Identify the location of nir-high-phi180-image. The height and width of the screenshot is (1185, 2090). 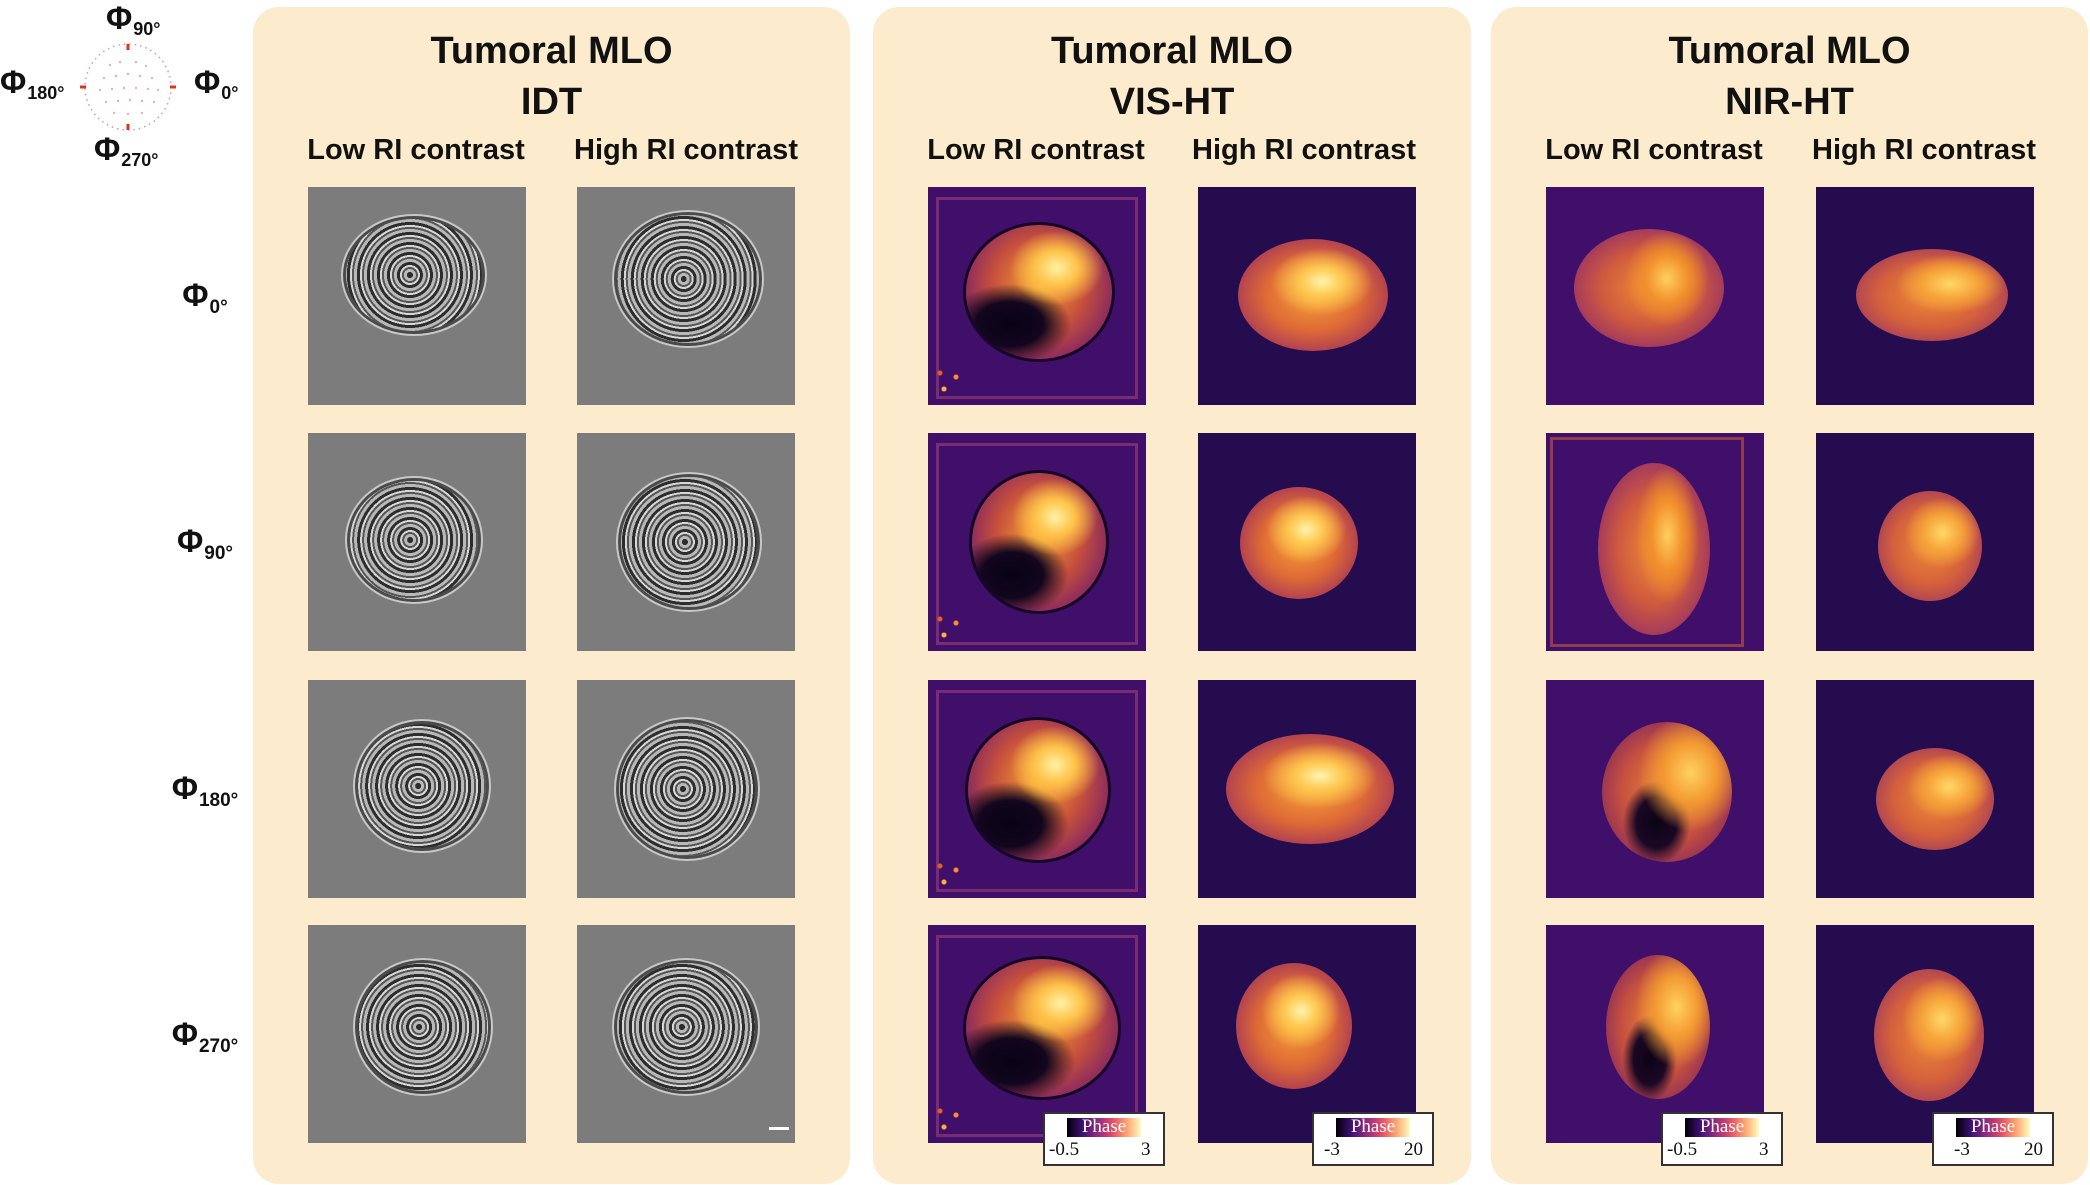
(1925, 789).